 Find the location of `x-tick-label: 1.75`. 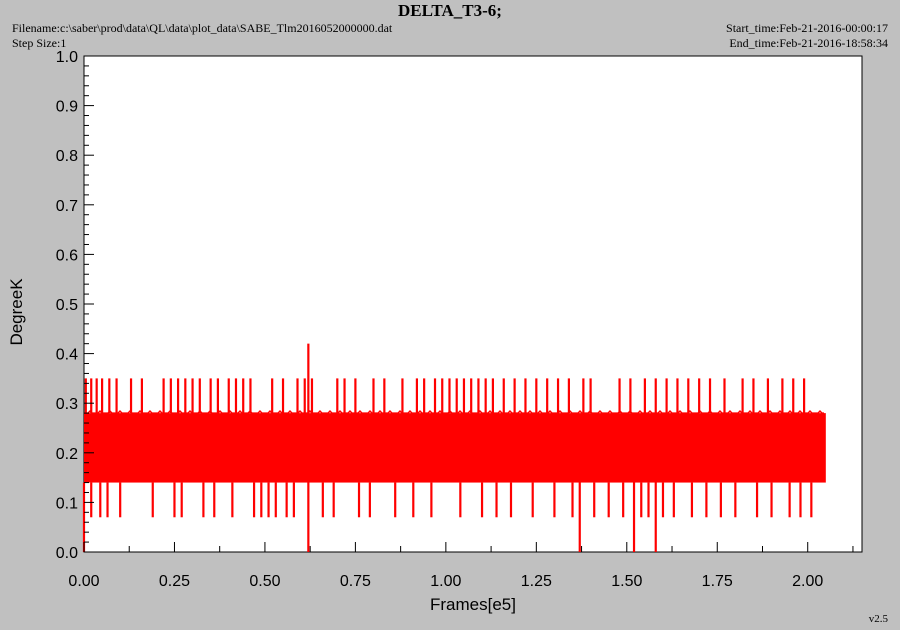

x-tick-label: 1.75 is located at coordinates (717, 581).